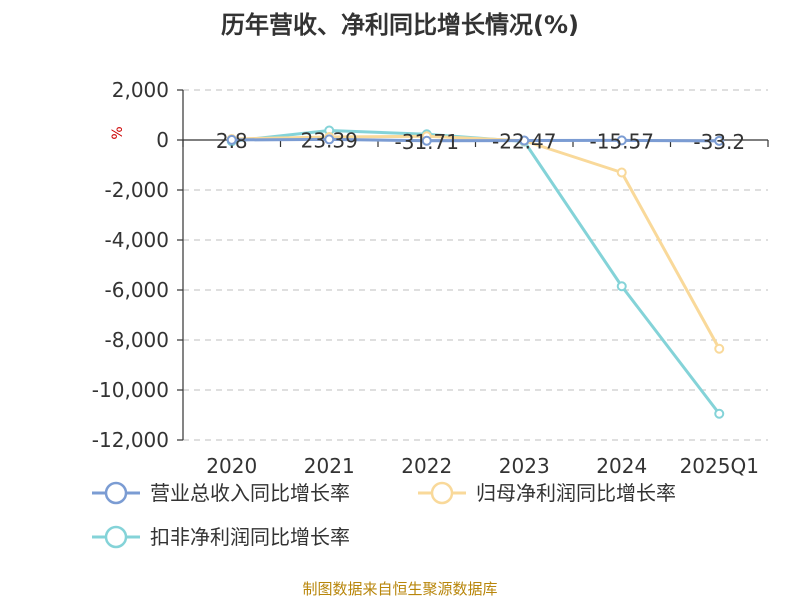 The height and width of the screenshot is (600, 800). What do you see at coordinates (137, 290) in the screenshot?
I see `y-tick-label: -6,000` at bounding box center [137, 290].